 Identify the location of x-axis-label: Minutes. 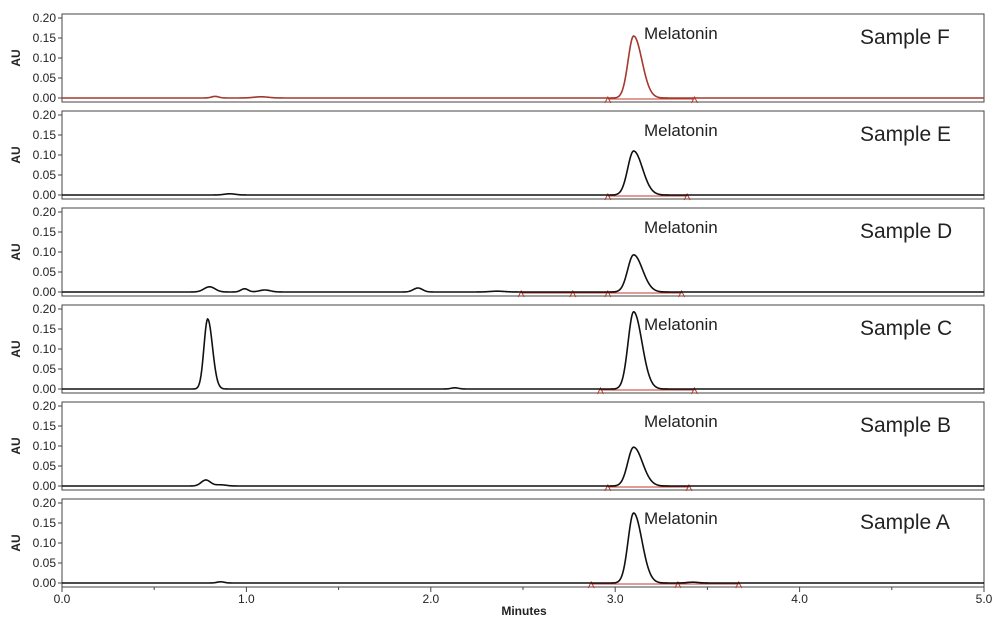
(524, 611).